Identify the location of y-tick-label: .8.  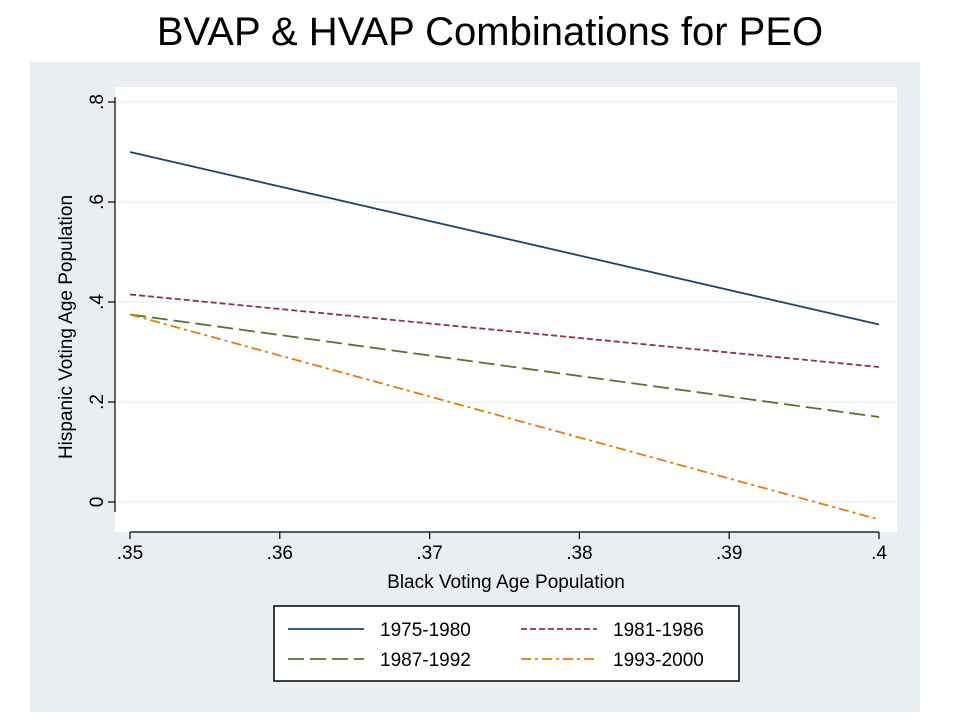
(97, 102).